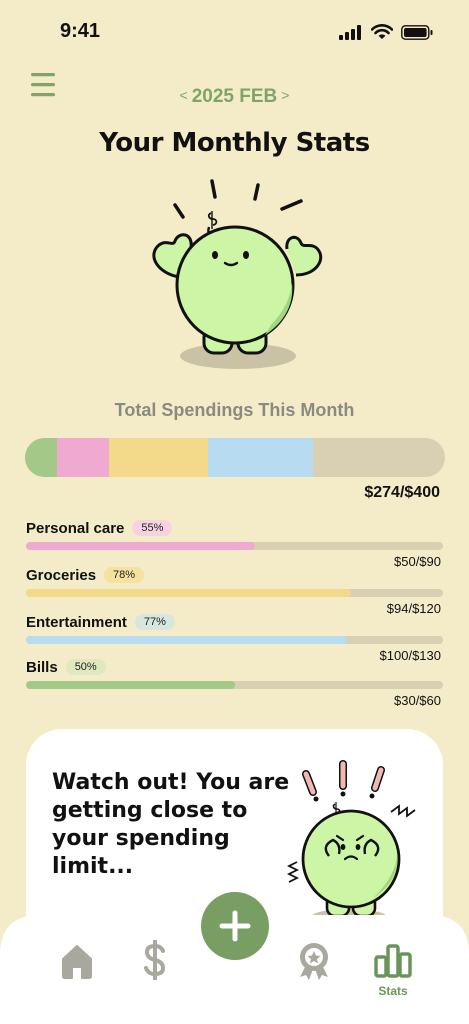 The width and height of the screenshot is (469, 1024). I want to click on award-icon, so click(314, 961).